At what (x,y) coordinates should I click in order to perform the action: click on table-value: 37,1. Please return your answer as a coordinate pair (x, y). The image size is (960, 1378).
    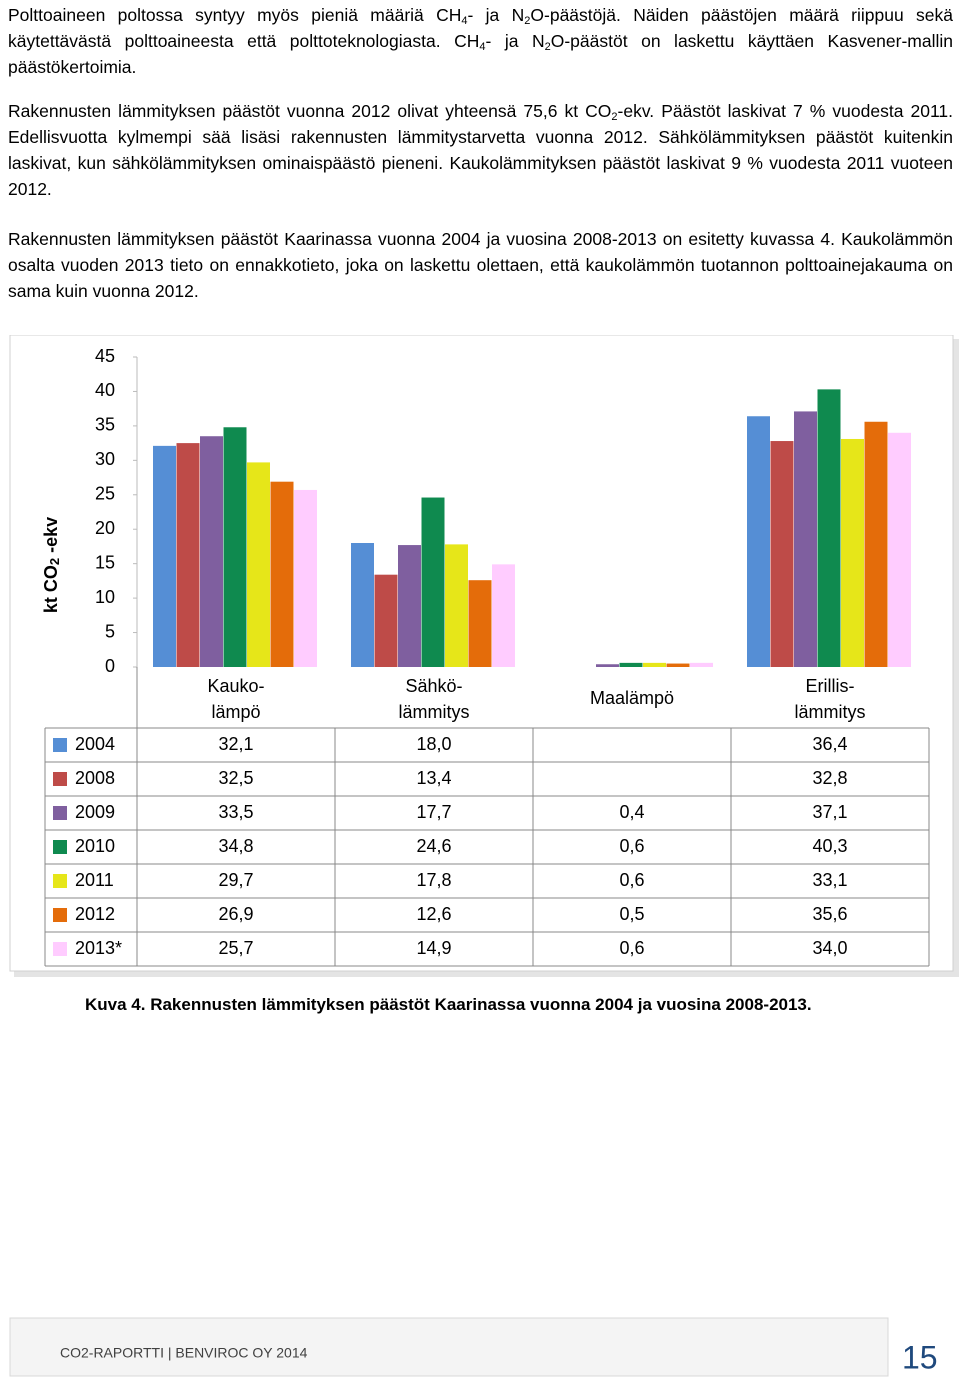
    Looking at the image, I should click on (829, 812).